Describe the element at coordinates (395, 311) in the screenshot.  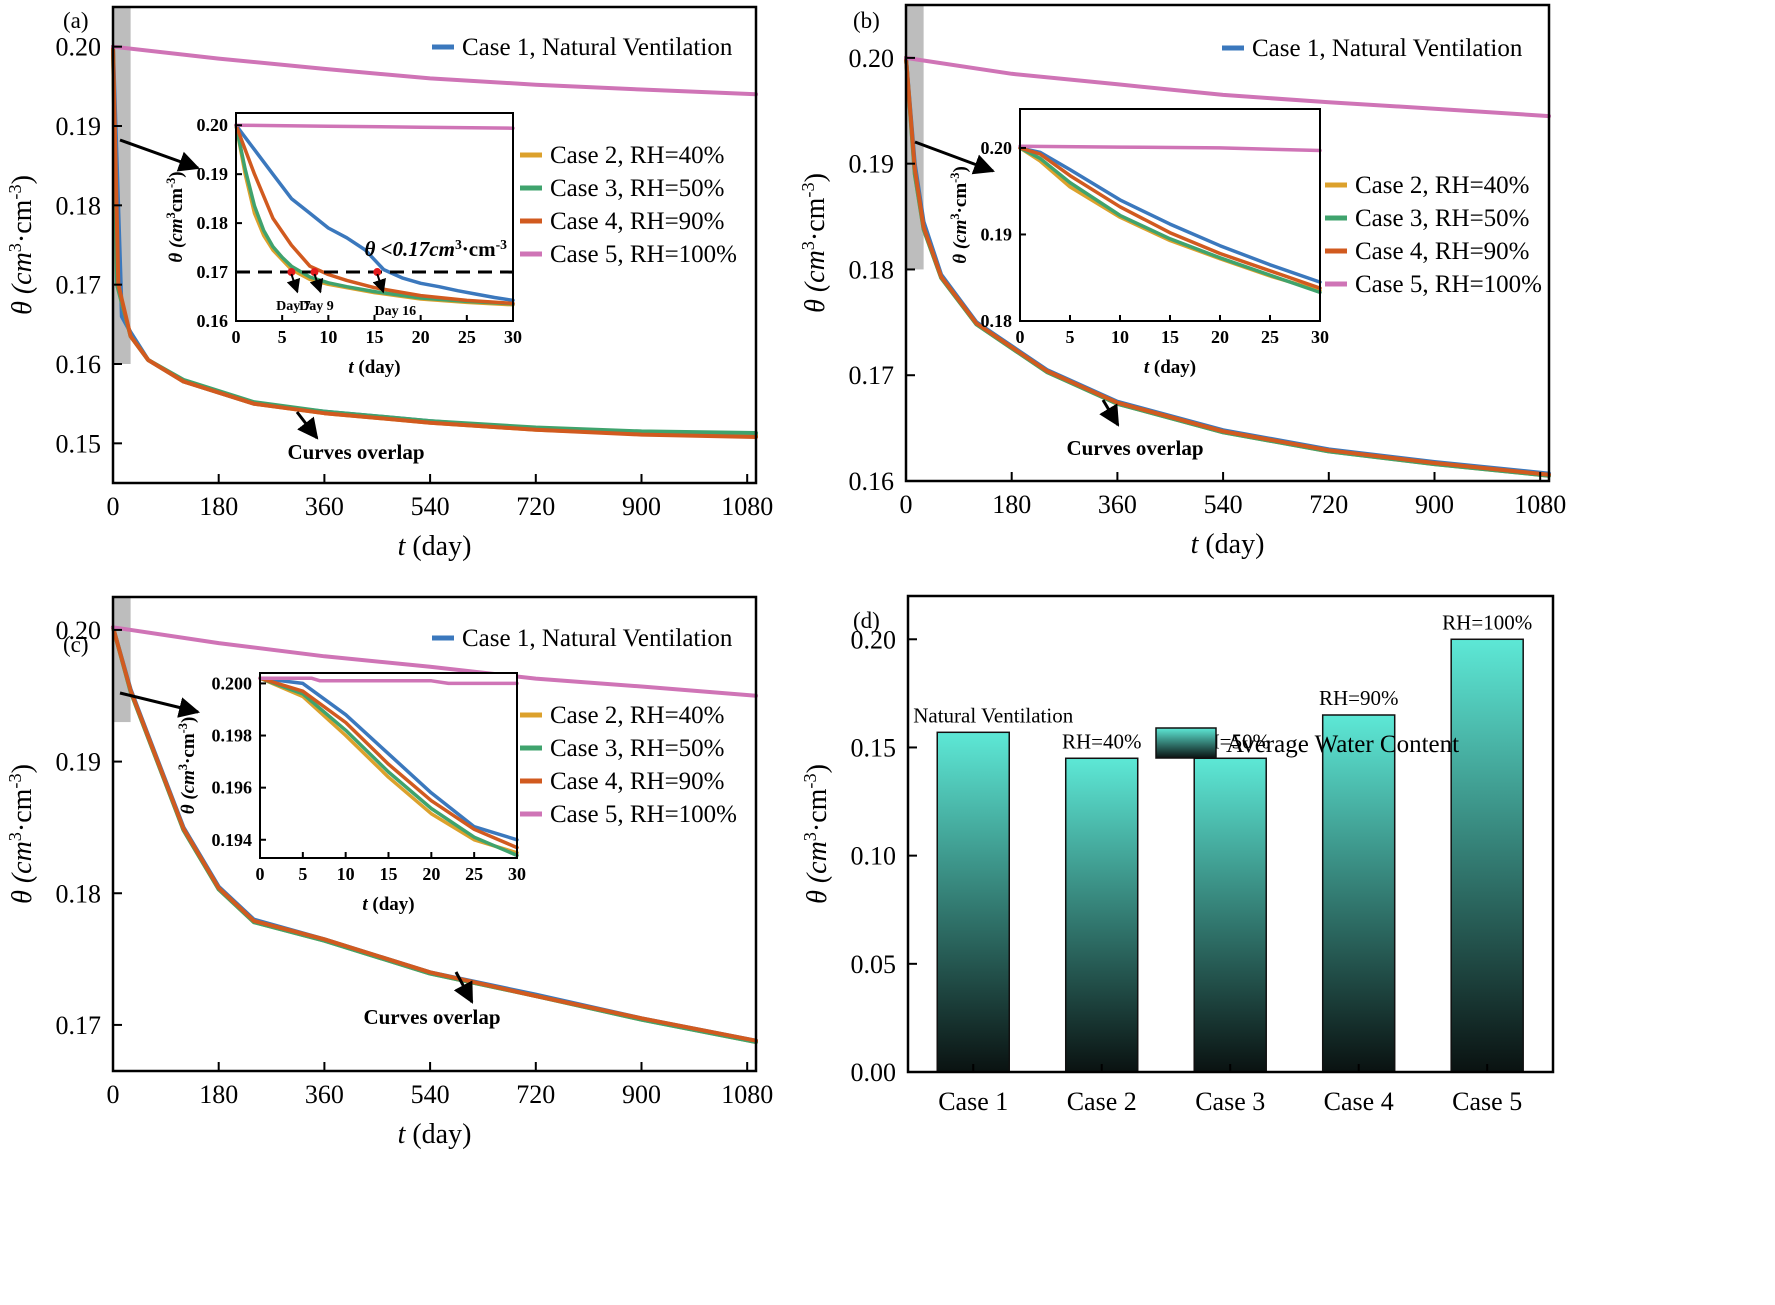
I see `marker-label-day: Day 16` at that location.